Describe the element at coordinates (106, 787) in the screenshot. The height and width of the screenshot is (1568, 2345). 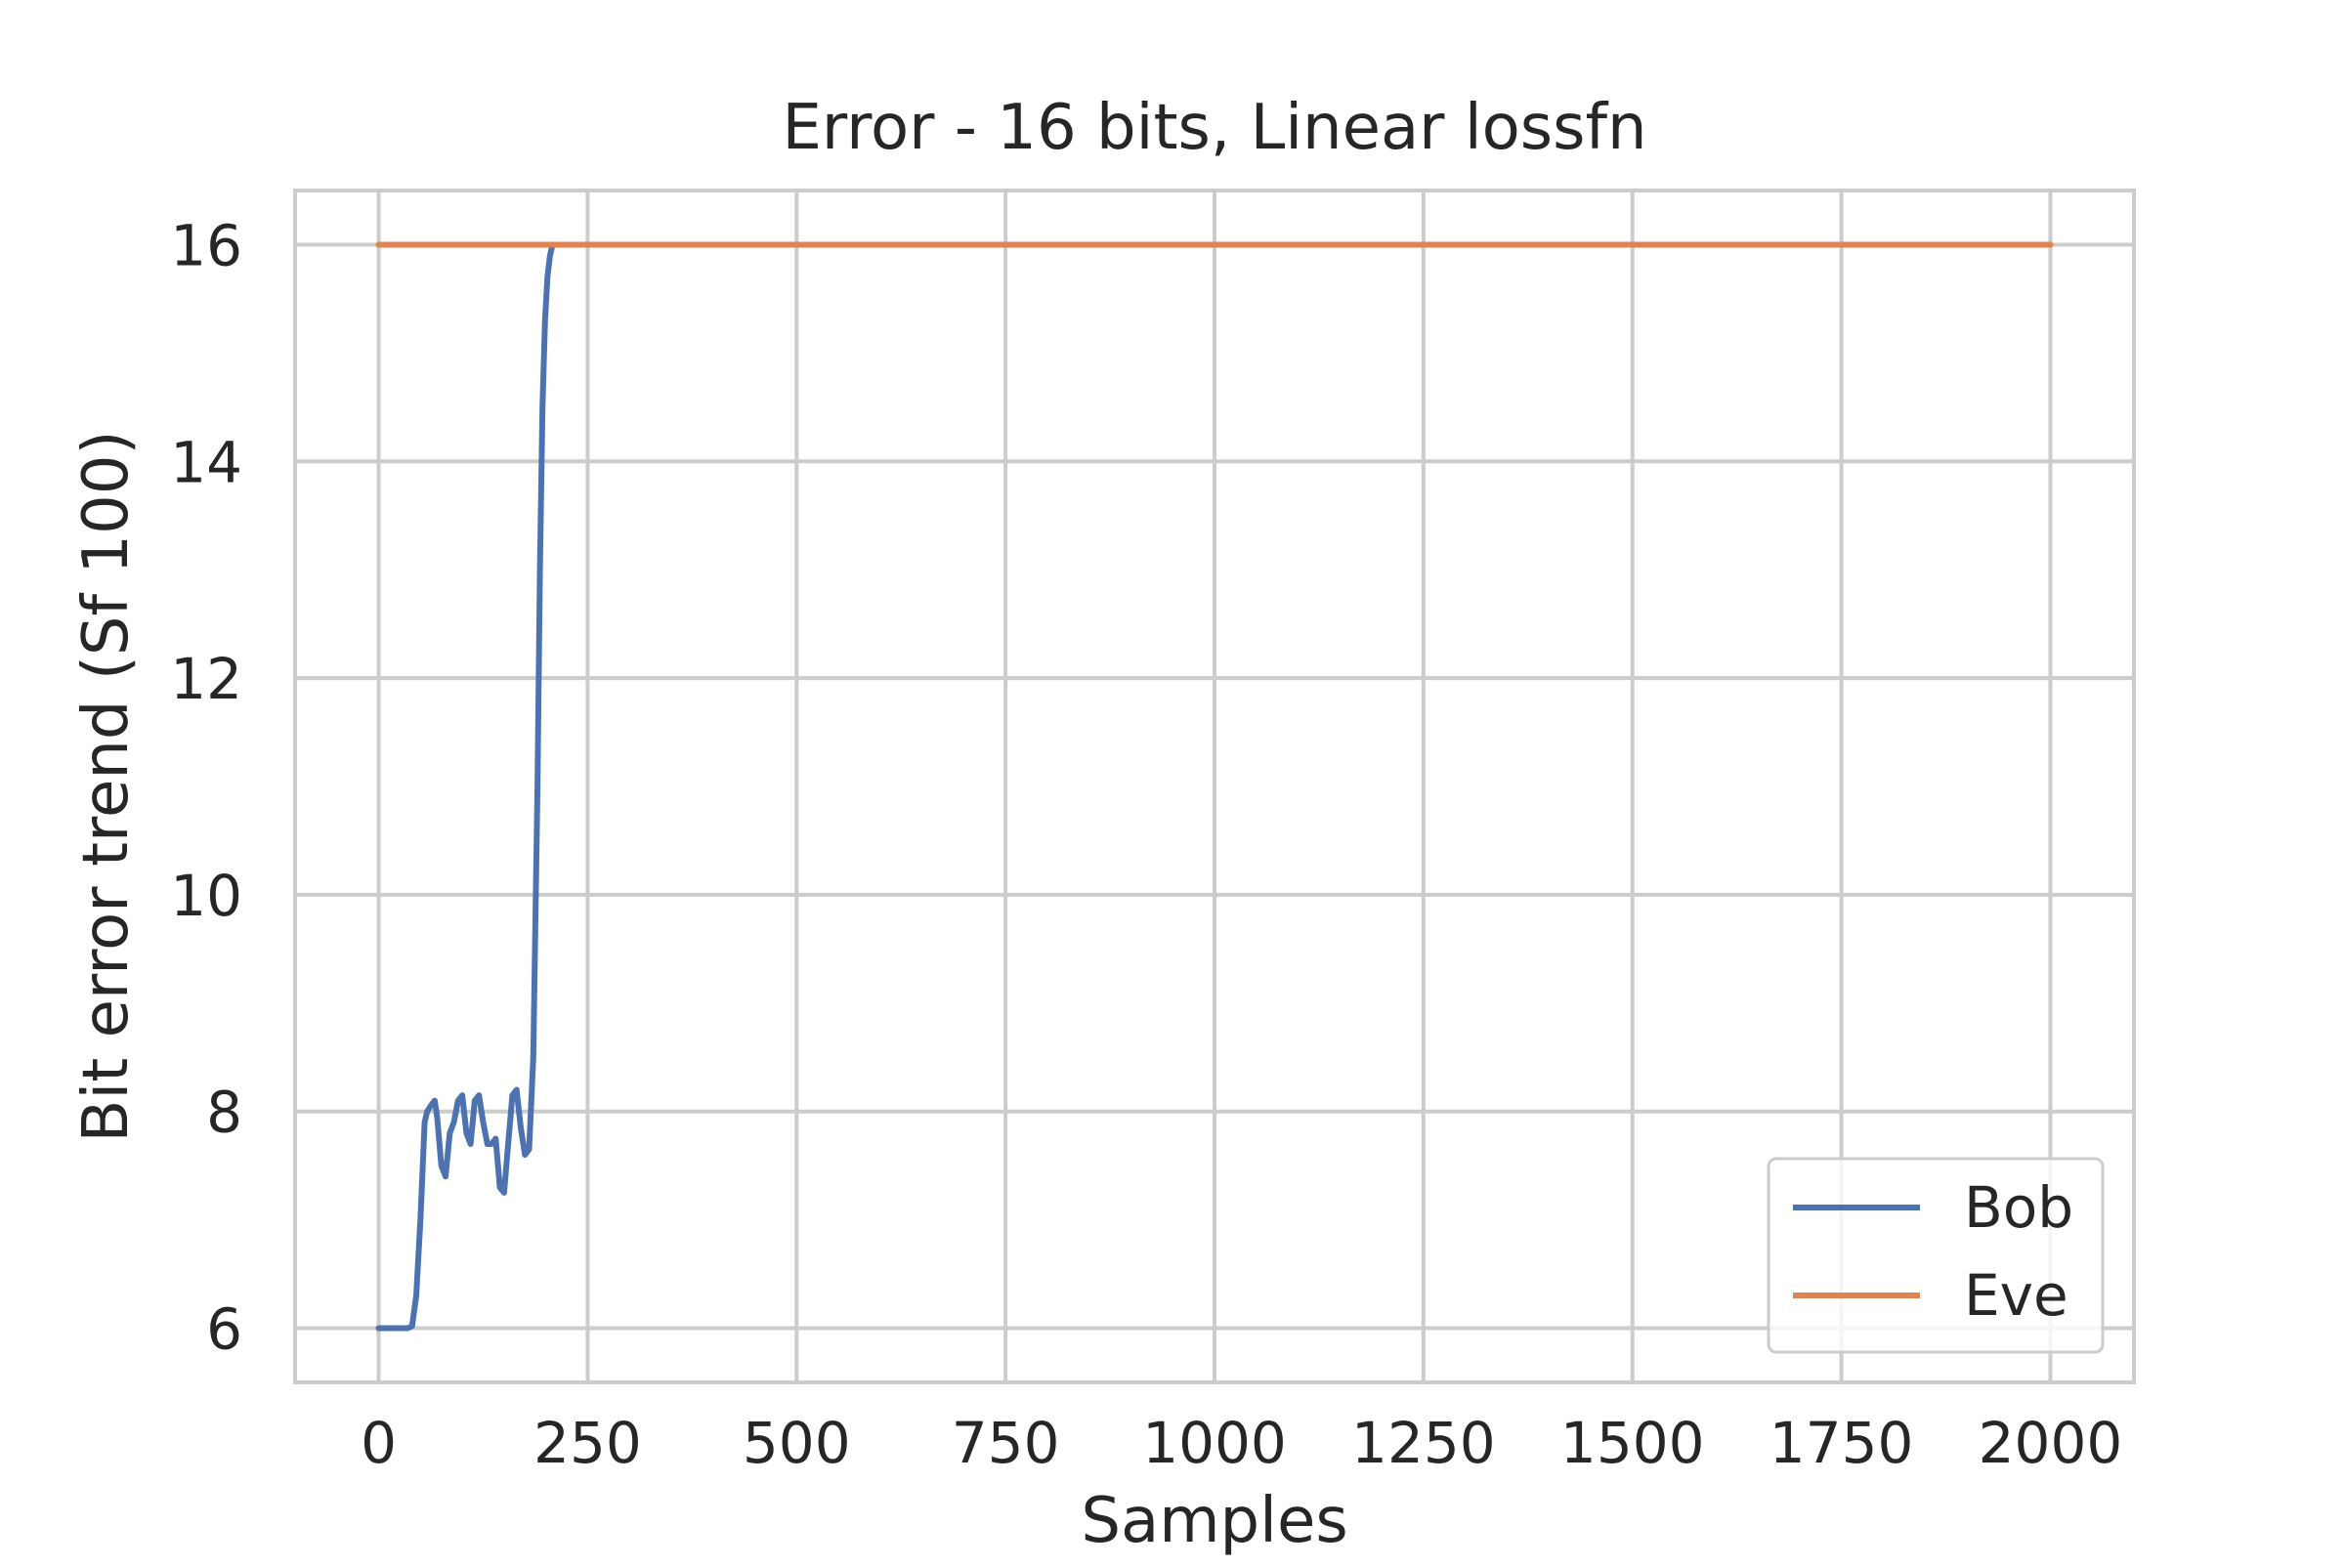
I see `y-axis-label: Bit error trend (Sf 100)` at that location.